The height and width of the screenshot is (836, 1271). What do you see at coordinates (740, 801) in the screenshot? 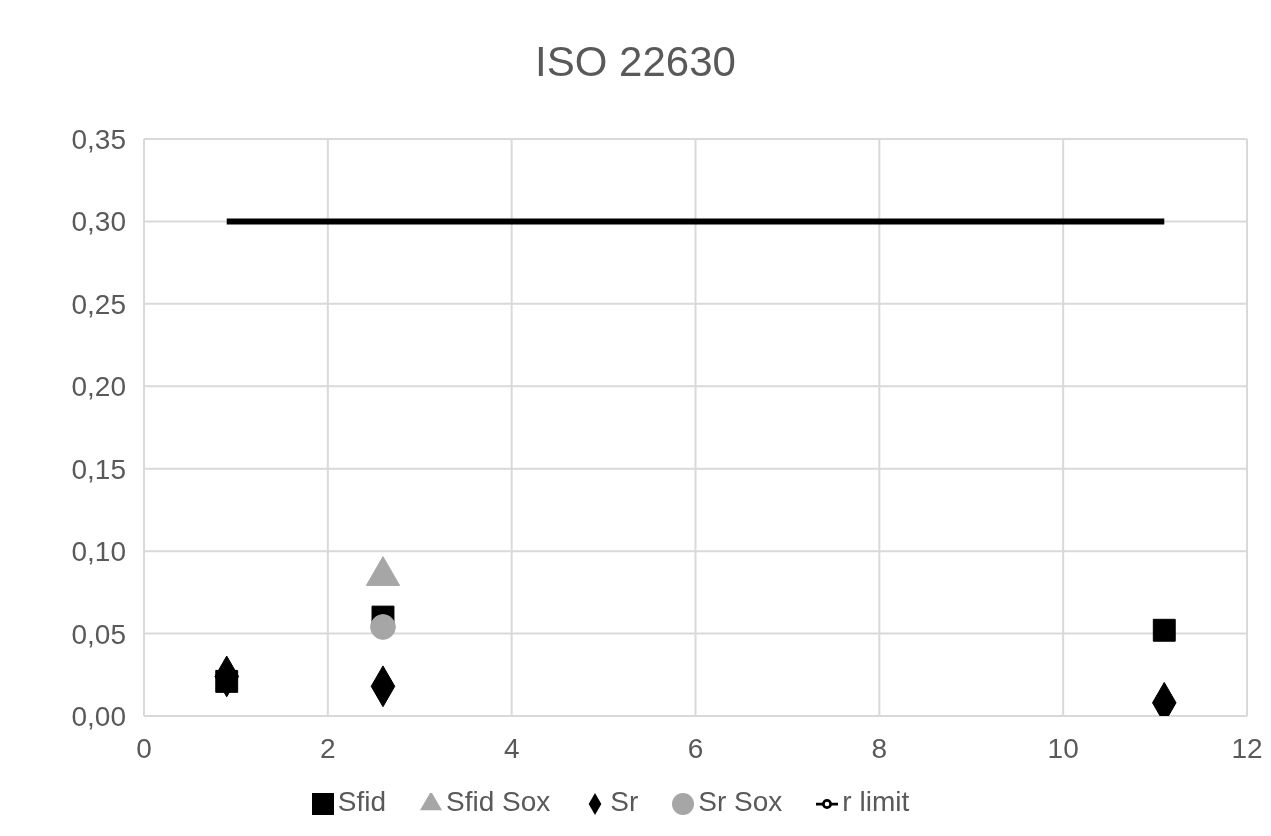
I see `legend-label: Sr Sox` at bounding box center [740, 801].